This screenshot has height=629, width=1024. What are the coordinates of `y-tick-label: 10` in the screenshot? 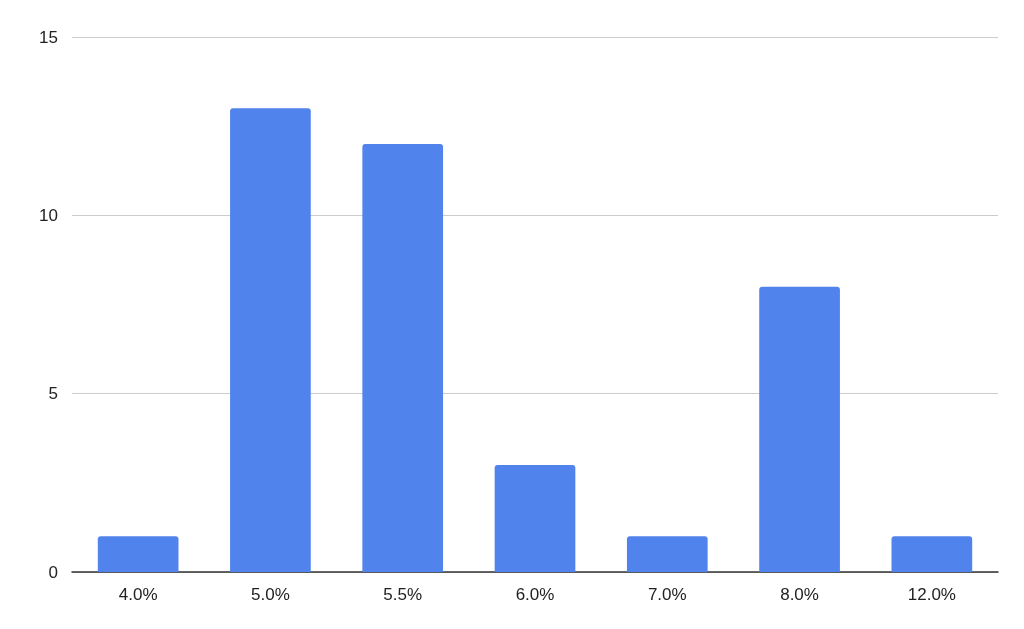 It's located at (48, 215).